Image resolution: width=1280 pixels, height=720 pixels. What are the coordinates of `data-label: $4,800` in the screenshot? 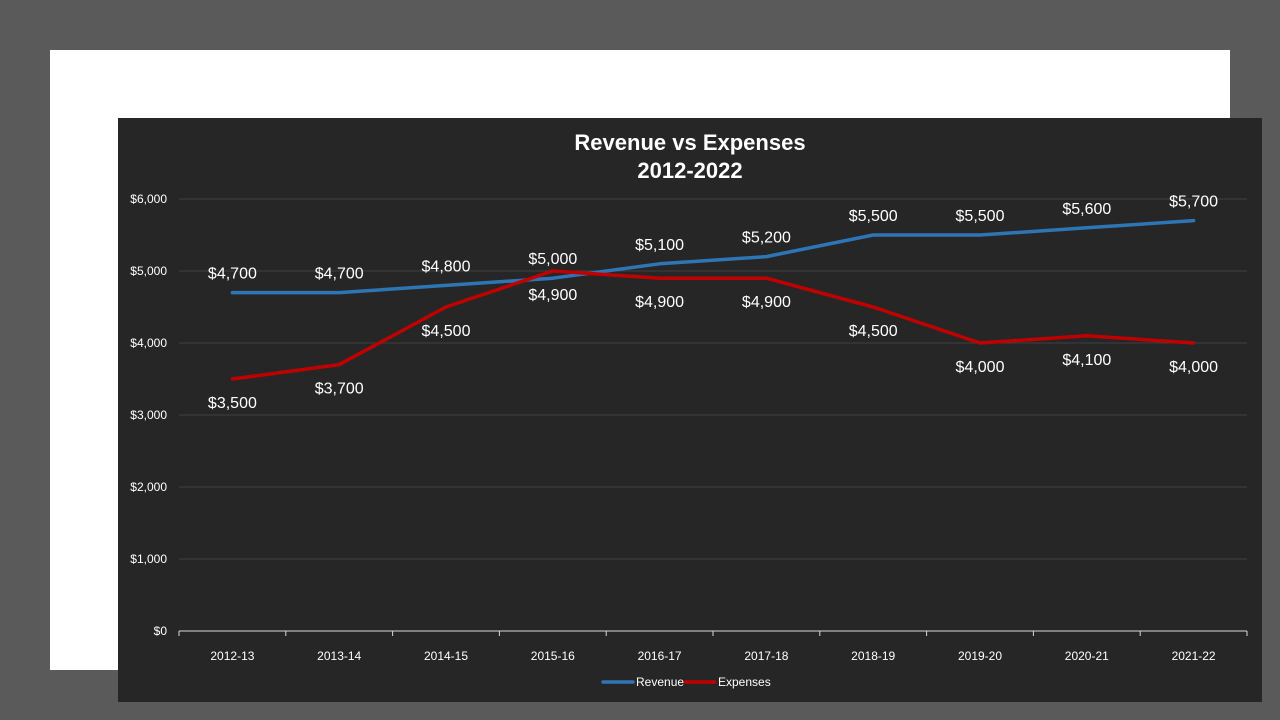 It's located at (446, 266).